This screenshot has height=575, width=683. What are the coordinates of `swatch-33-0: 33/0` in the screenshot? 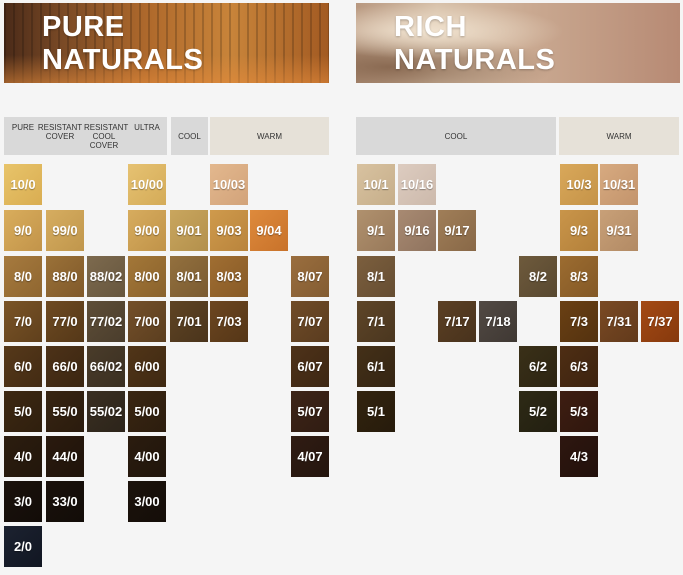 It's located at (65, 501).